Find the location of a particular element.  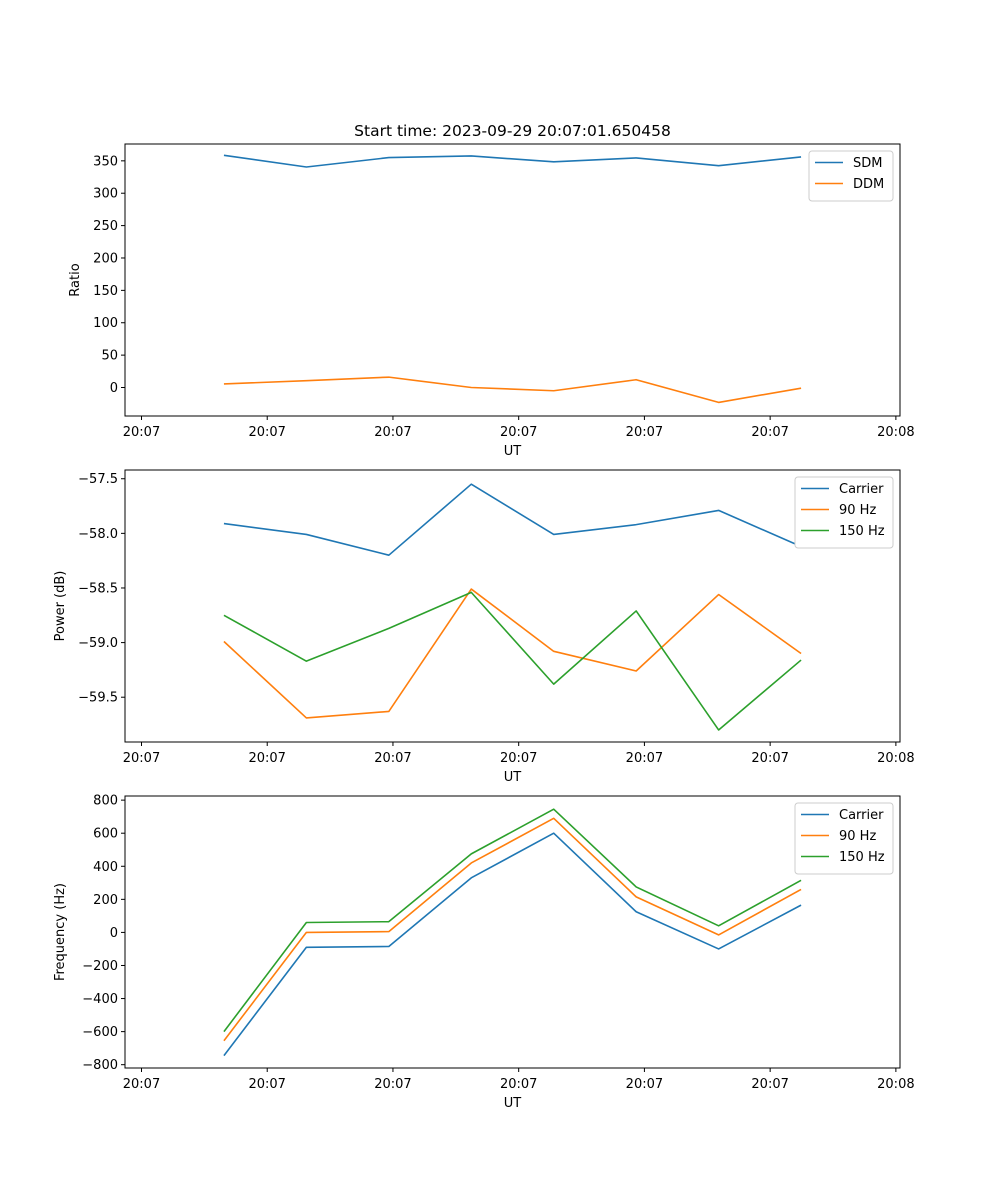

frequency-series-carrier-line is located at coordinates (512, 944).